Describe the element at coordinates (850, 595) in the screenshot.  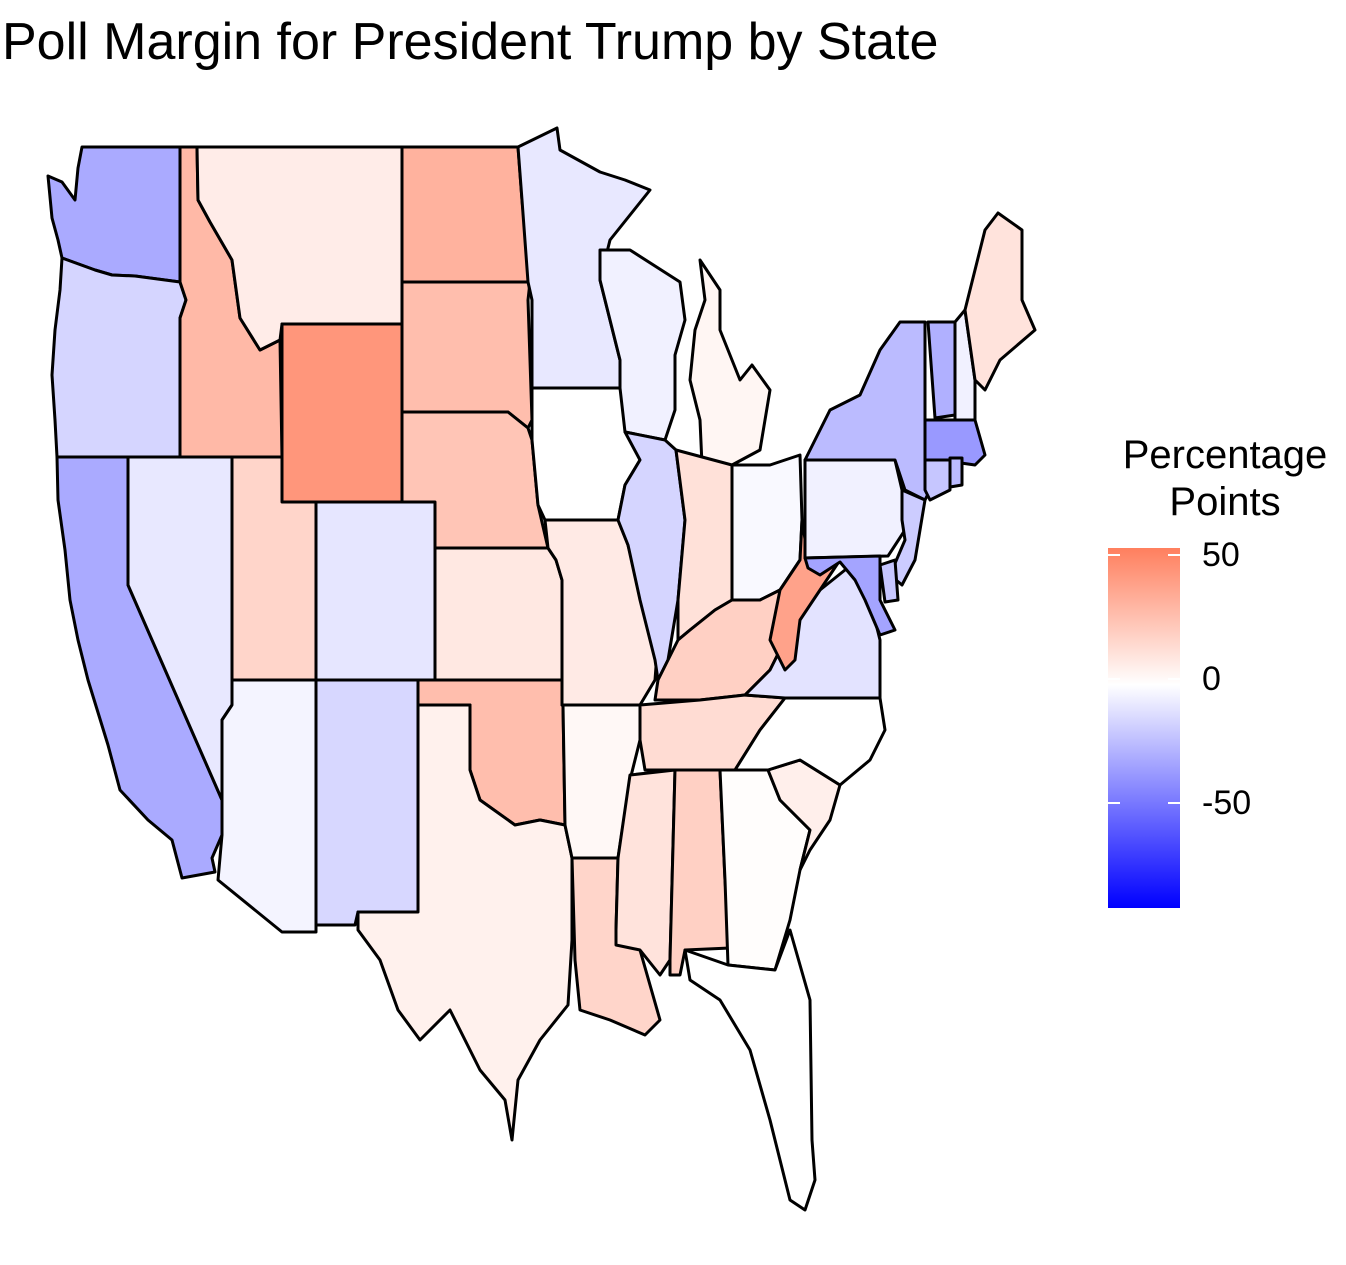
I see `state-maryland` at that location.